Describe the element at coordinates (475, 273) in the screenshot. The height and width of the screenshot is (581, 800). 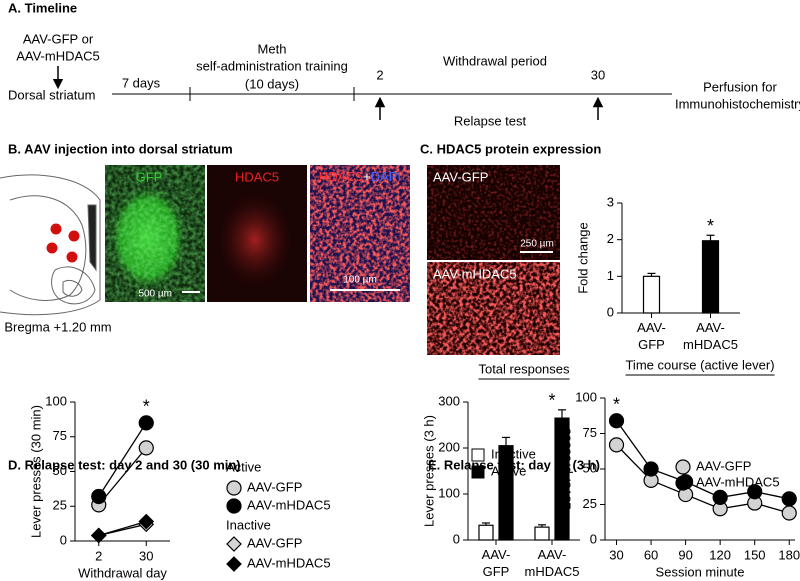
I see `image-label: AAV-mHDAC5` at that location.